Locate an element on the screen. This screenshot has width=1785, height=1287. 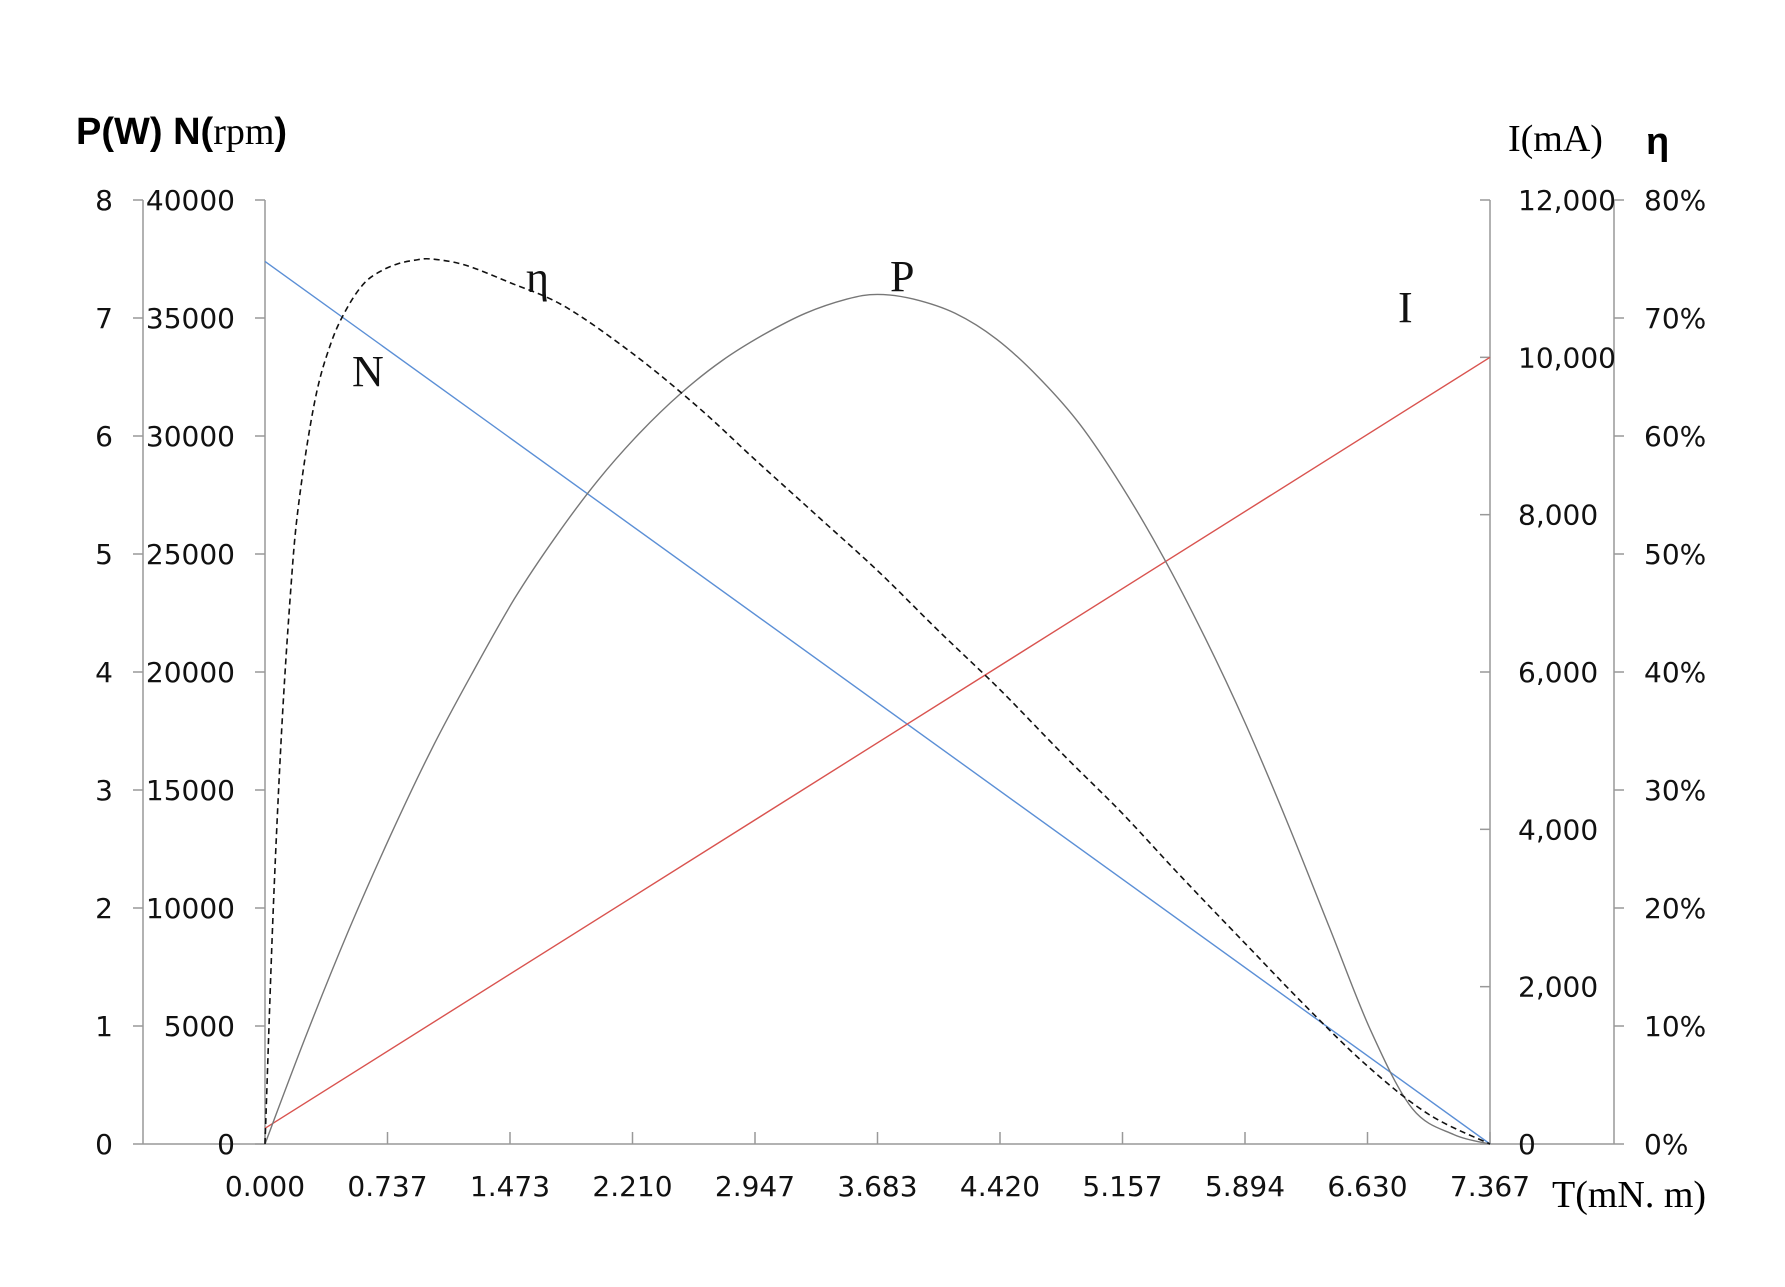
x-axis-tick-label: 3.683 is located at coordinates (877, 1186).